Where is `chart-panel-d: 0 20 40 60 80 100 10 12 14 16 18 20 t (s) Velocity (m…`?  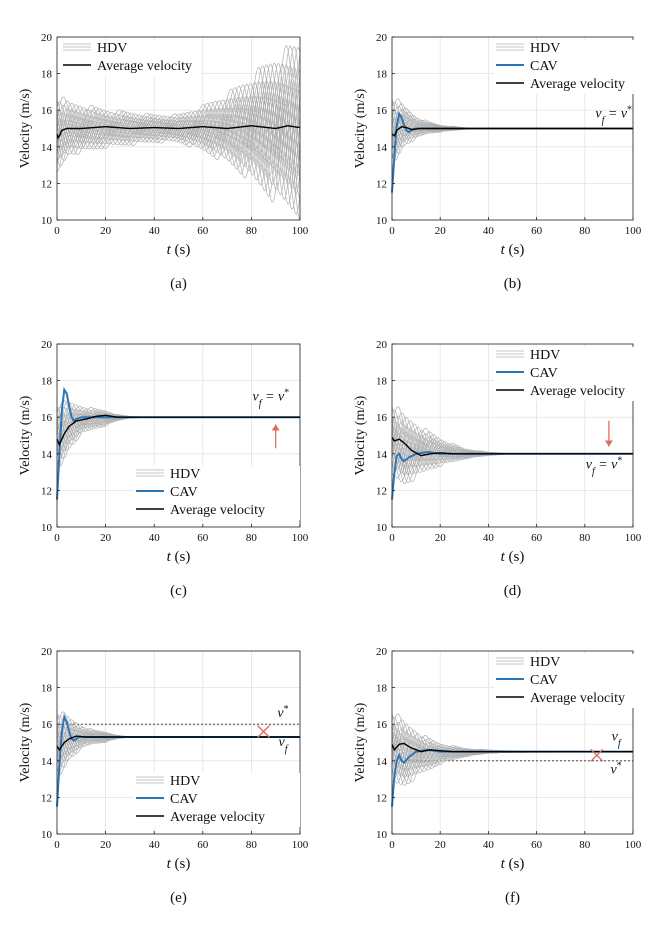 chart-panel-d: 0 20 40 60 80 100 10 12 14 16 18 20 t (s) Velocity (m… is located at coordinates (497, 469).